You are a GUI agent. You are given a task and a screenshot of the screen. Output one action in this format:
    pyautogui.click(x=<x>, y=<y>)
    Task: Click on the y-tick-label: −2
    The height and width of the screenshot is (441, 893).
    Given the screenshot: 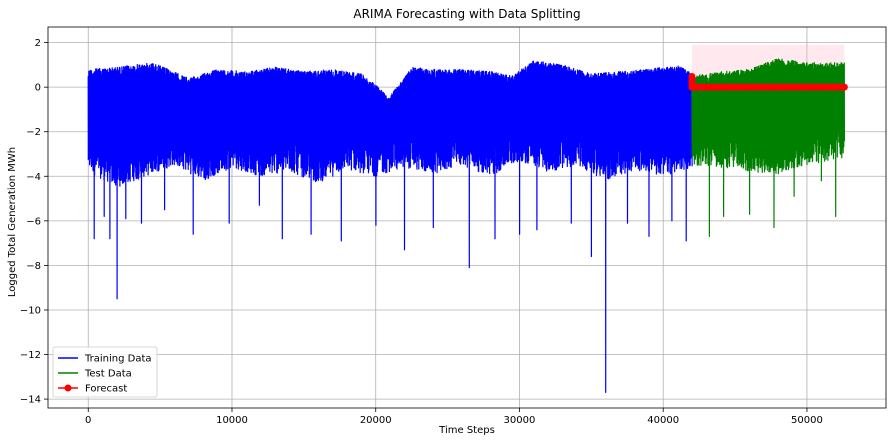 What is the action you would take?
    pyautogui.click(x=33, y=132)
    